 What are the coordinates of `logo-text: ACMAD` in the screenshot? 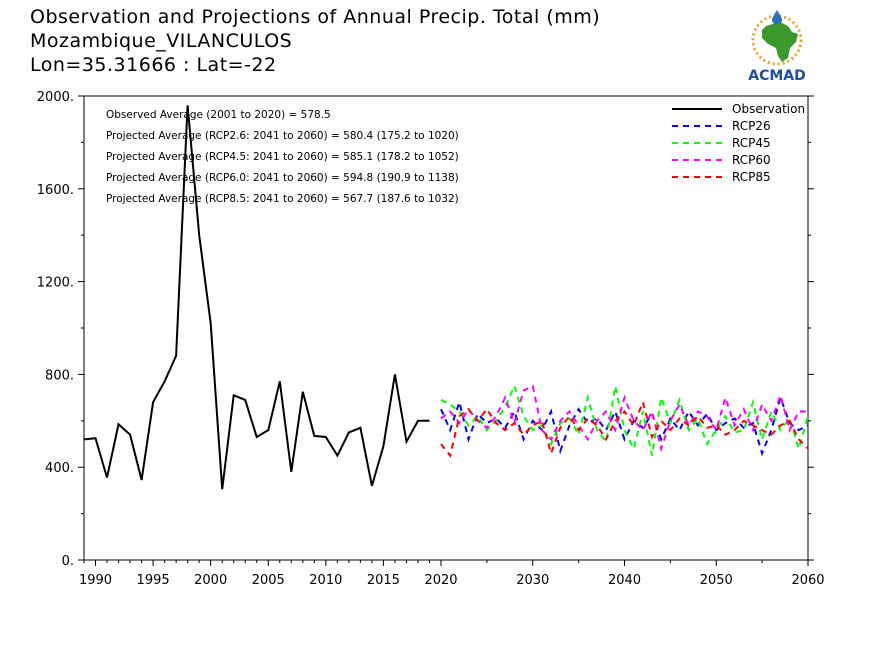 It's located at (777, 76).